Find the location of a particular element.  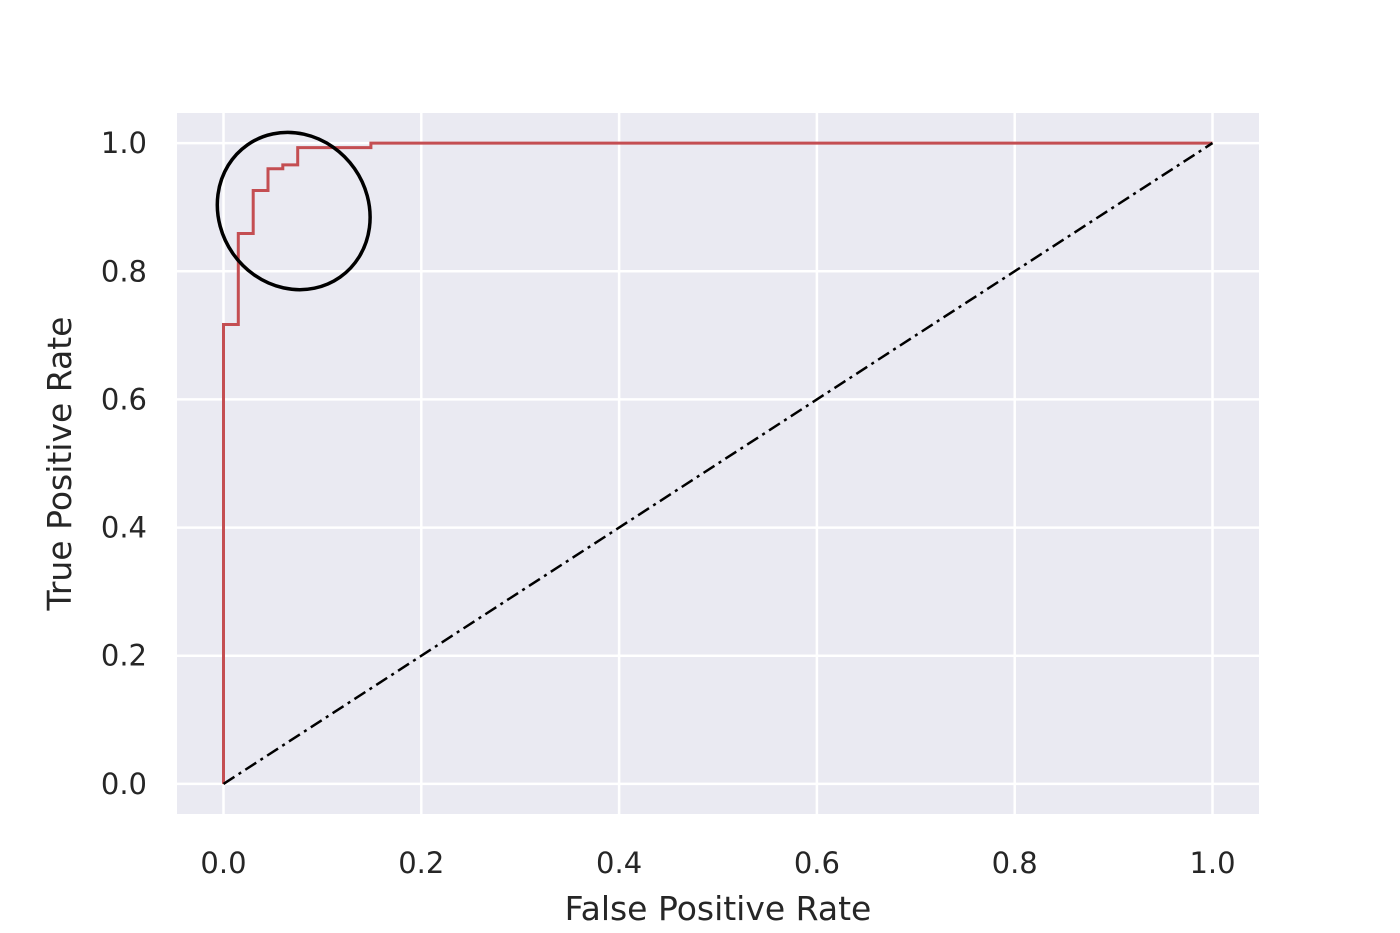

y-axis-label: True Positive Rate is located at coordinates (59, 464).